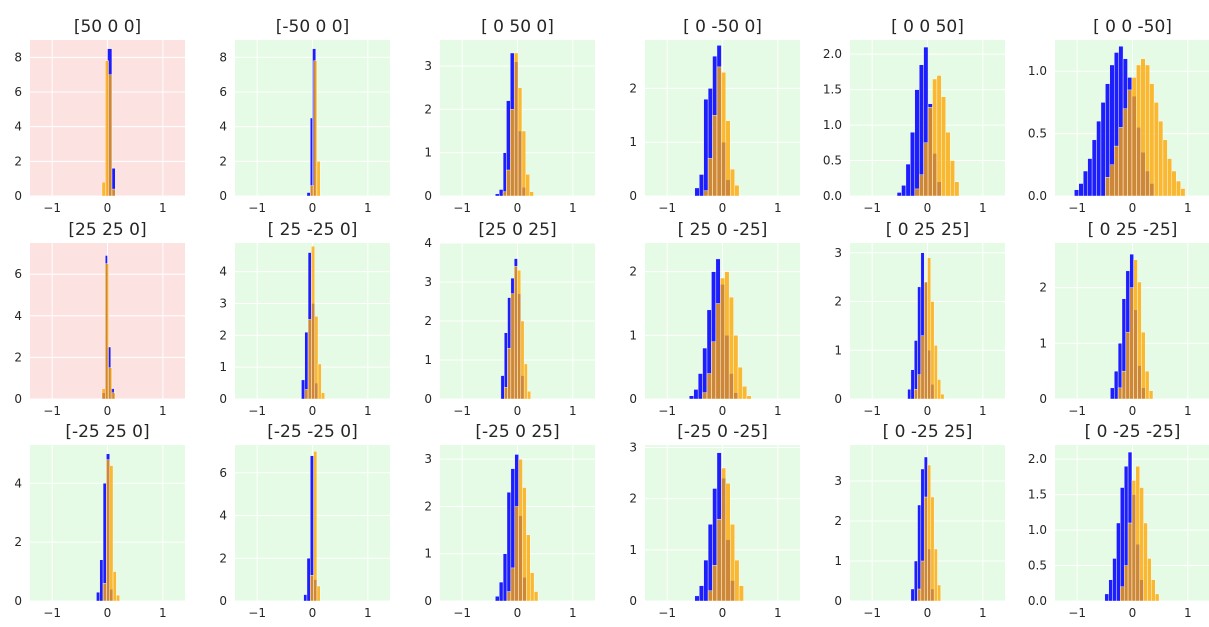 The width and height of the screenshot is (1209, 627). I want to click on y-tick-label: 8, so click(18, 57).